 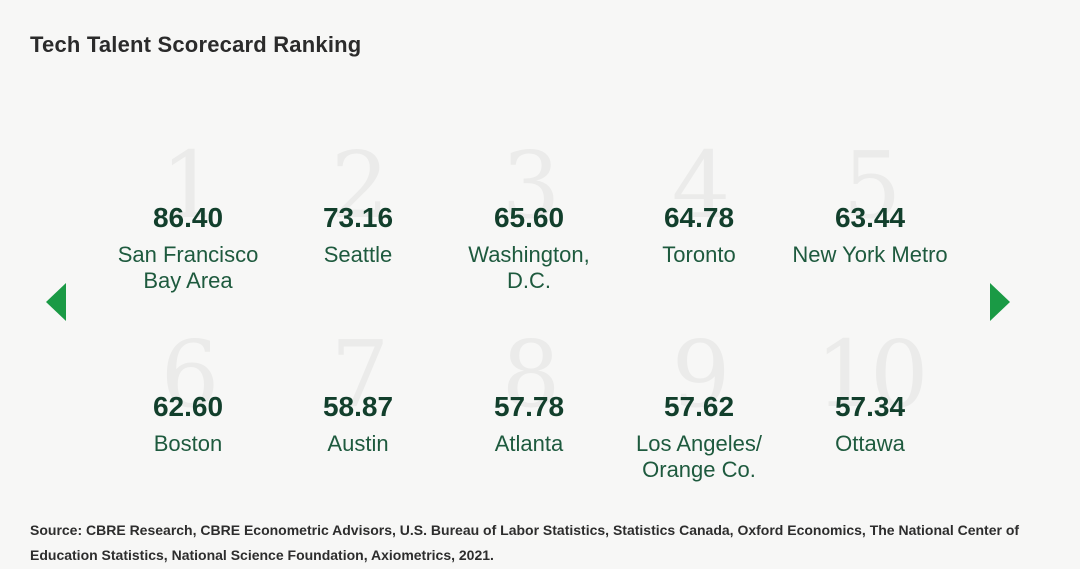 What do you see at coordinates (188, 443) in the screenshot?
I see `city-name: Boston` at bounding box center [188, 443].